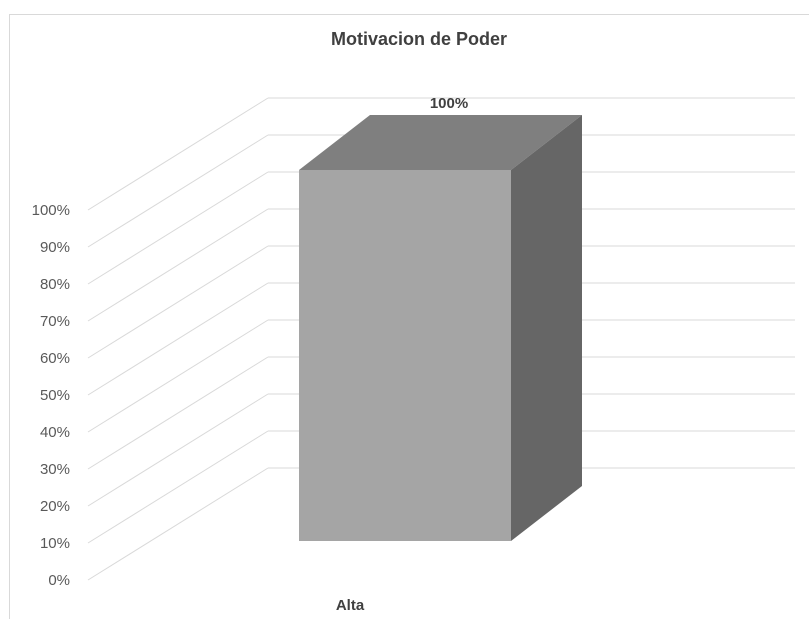 This screenshot has height=619, width=809. I want to click on y-tick-label: 20%, so click(55, 506).